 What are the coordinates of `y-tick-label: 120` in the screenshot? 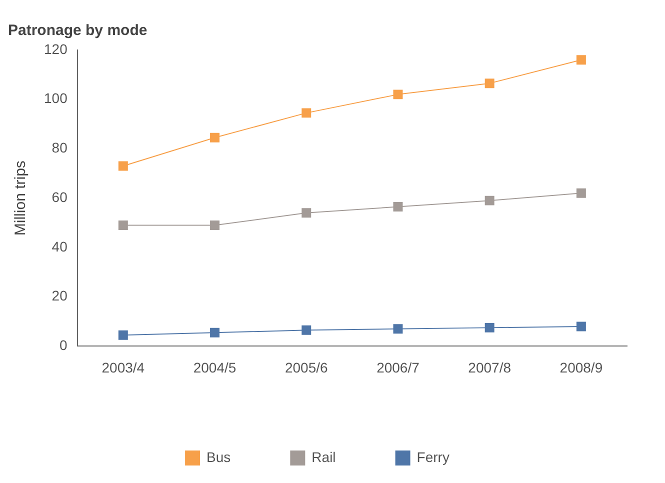 It's located at (56, 48).